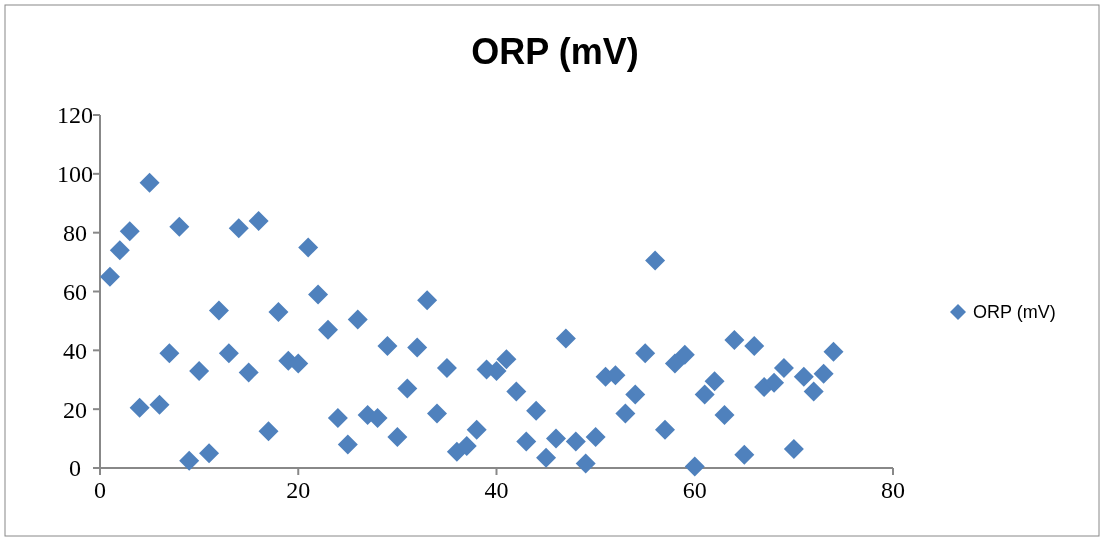 The height and width of the screenshot is (542, 1105). Describe the element at coordinates (75, 174) in the screenshot. I see `y-tick-label: 100` at that location.